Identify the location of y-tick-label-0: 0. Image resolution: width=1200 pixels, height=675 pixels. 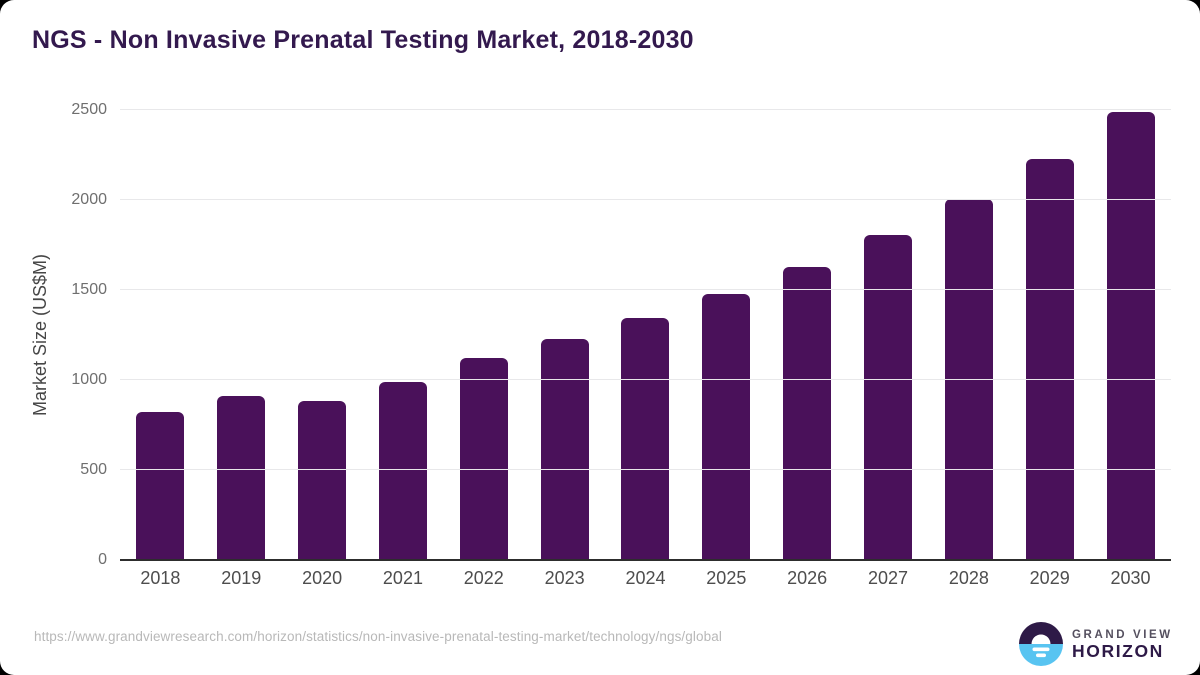
(102, 559).